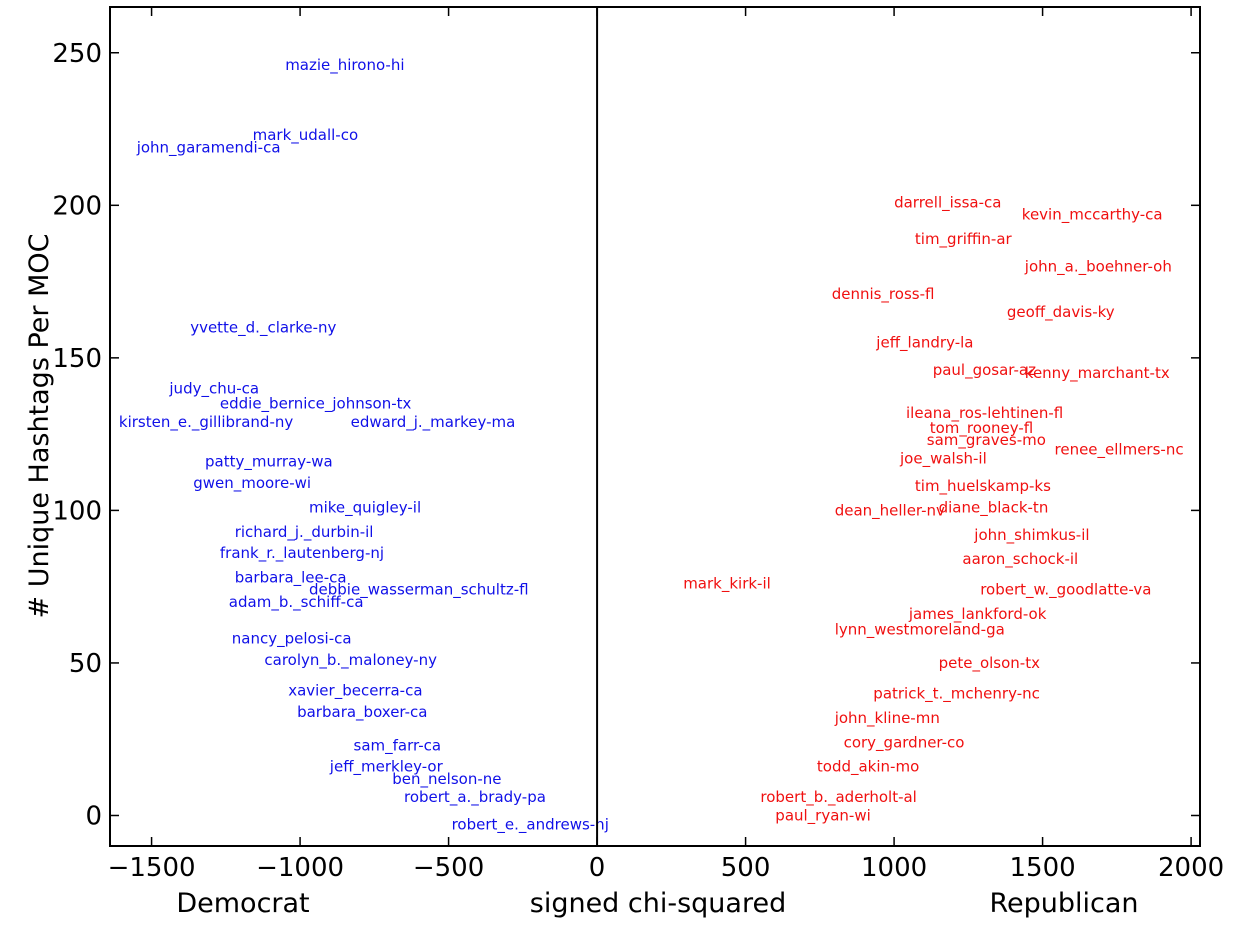 The height and width of the screenshot is (925, 1239). I want to click on point-label: john_a._boehner-oh, so click(1098, 266).